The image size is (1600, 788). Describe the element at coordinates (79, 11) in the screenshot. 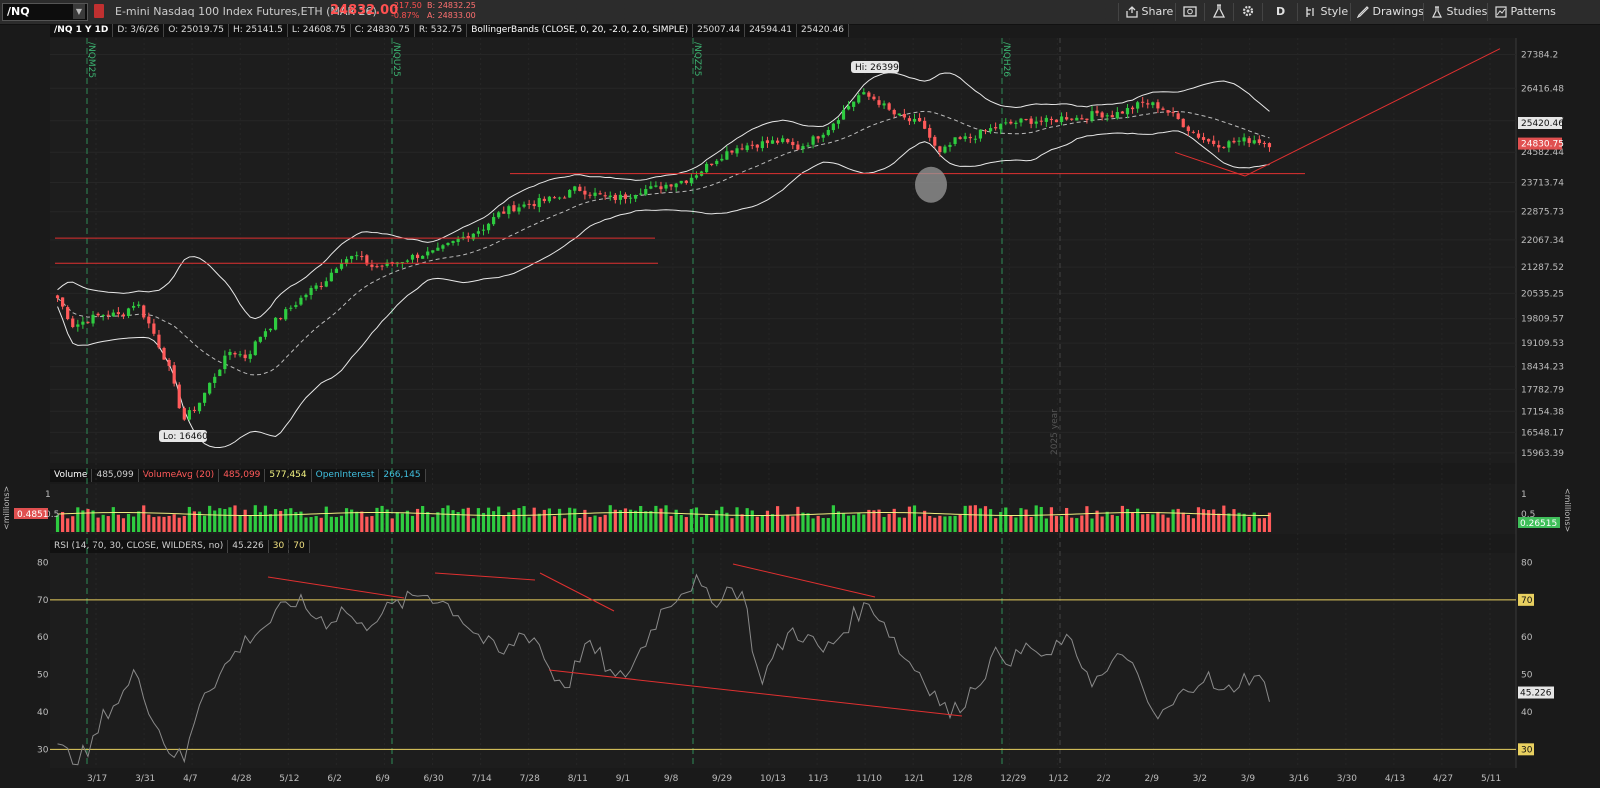

I see `symbol-dropdown-icon: ▼` at that location.